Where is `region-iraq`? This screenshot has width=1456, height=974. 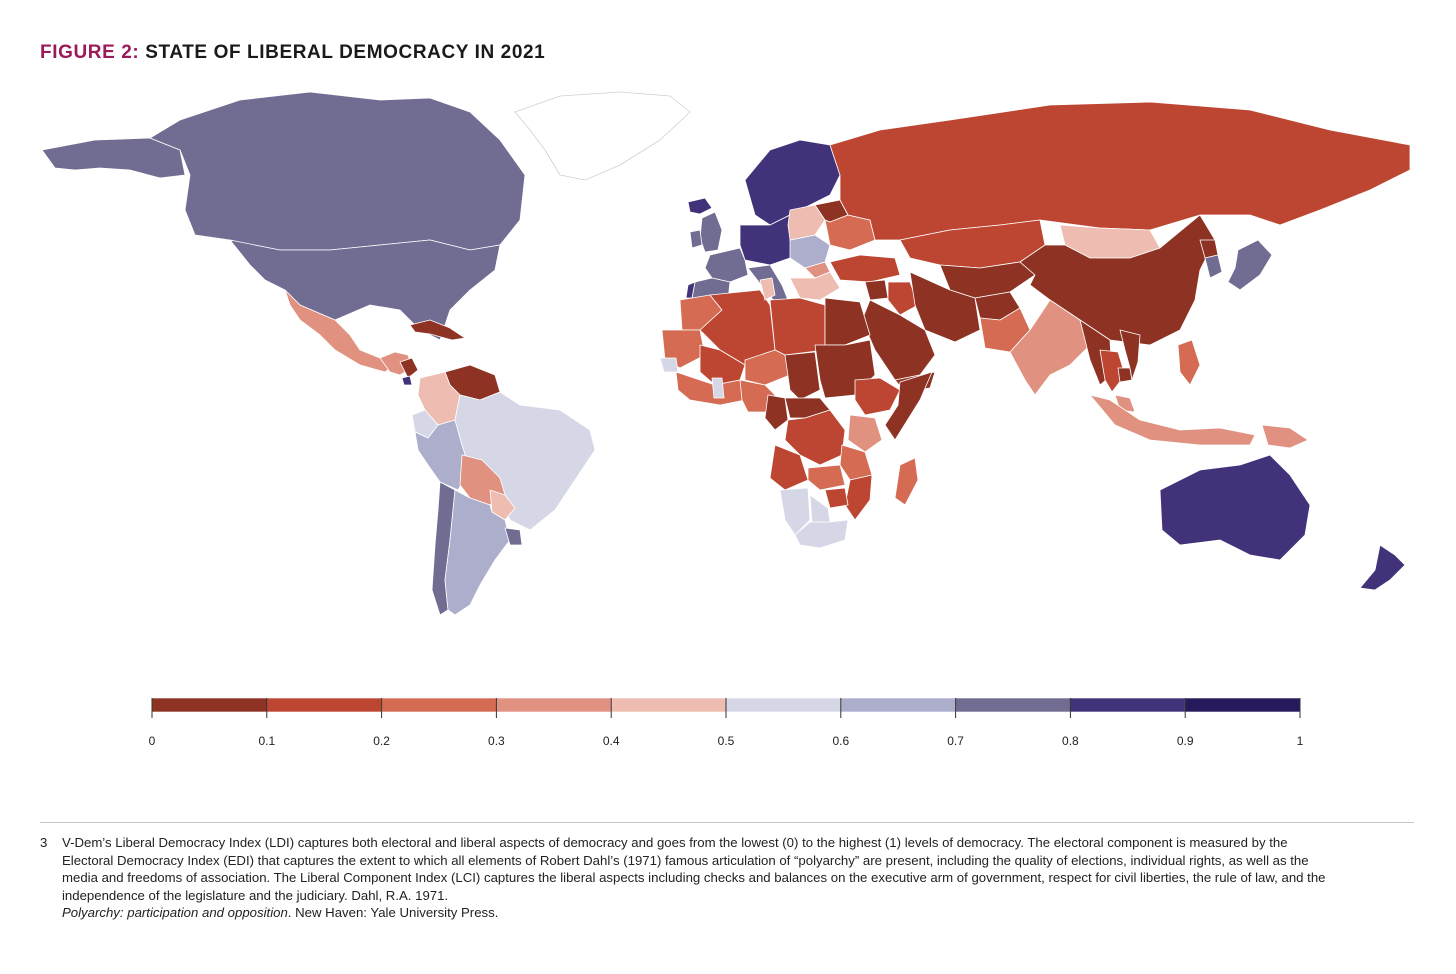
region-iraq is located at coordinates (903, 298).